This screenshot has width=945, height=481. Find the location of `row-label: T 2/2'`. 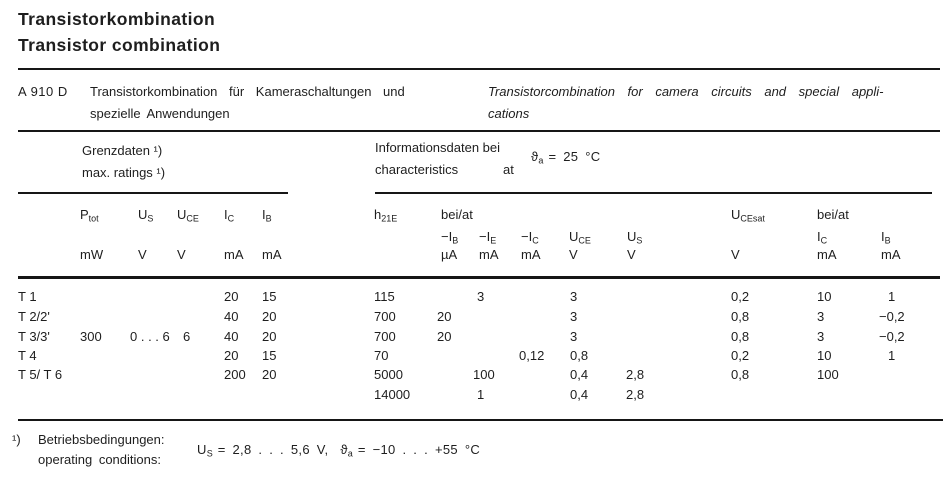

row-label: T 2/2' is located at coordinates (34, 316).